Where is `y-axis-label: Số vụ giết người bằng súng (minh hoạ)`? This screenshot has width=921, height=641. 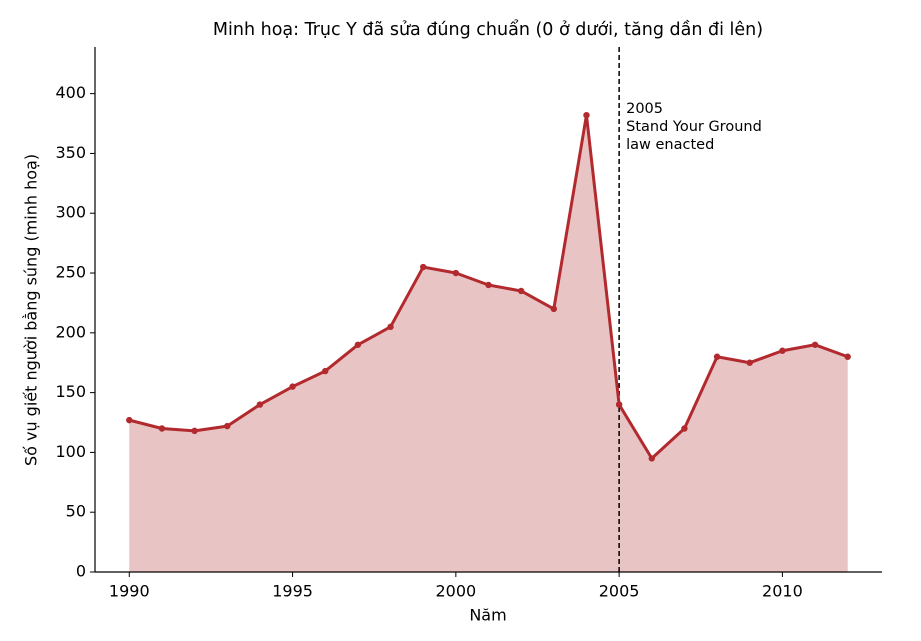
y-axis-label: Số vụ giết người bằng súng (minh hoạ) is located at coordinates (31, 310).